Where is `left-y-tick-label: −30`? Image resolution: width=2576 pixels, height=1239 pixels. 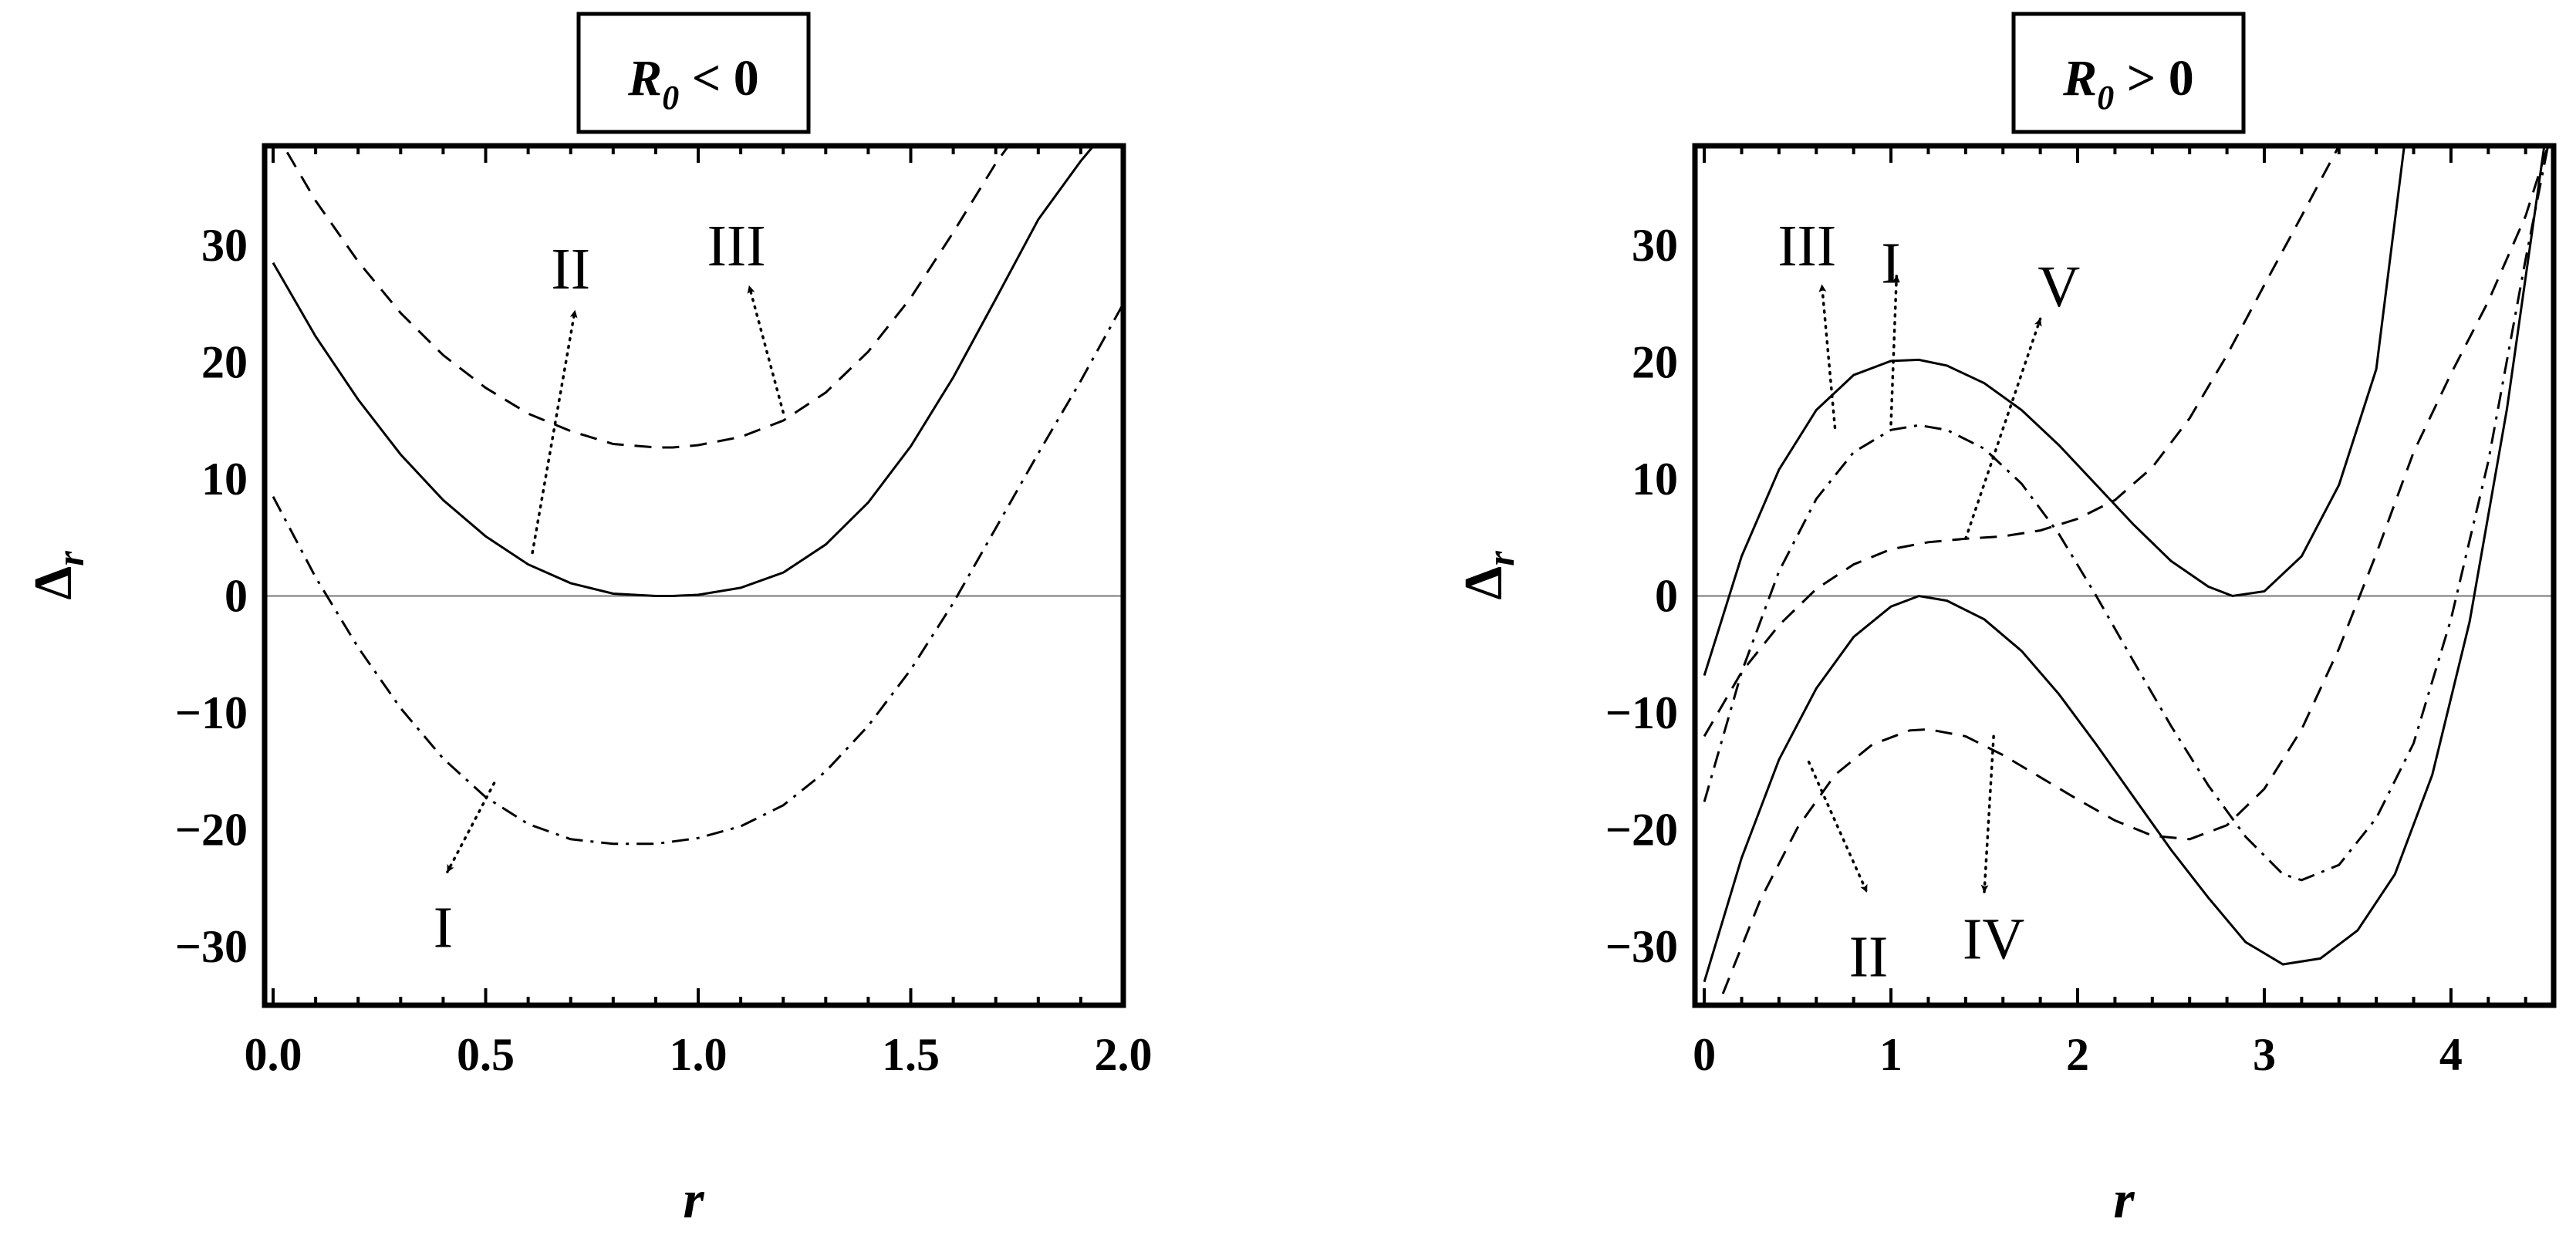
left-y-tick-label: −30 is located at coordinates (212, 946).